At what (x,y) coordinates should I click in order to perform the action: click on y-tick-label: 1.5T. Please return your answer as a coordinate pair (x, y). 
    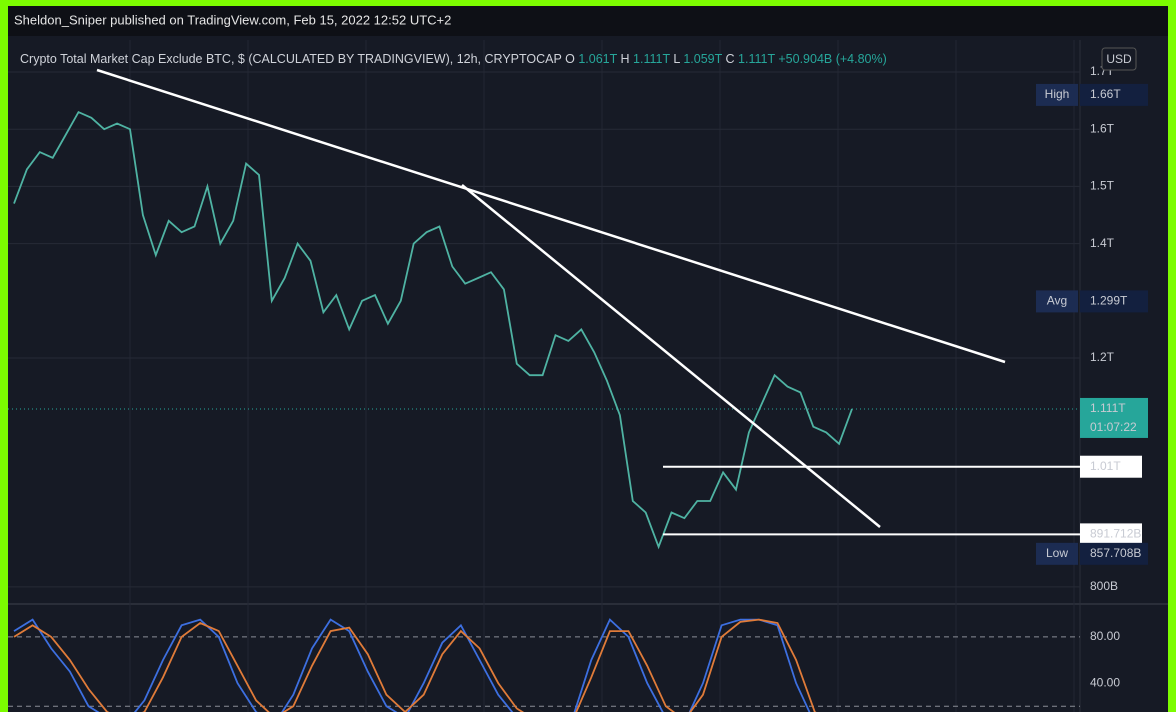
    Looking at the image, I should click on (1102, 186).